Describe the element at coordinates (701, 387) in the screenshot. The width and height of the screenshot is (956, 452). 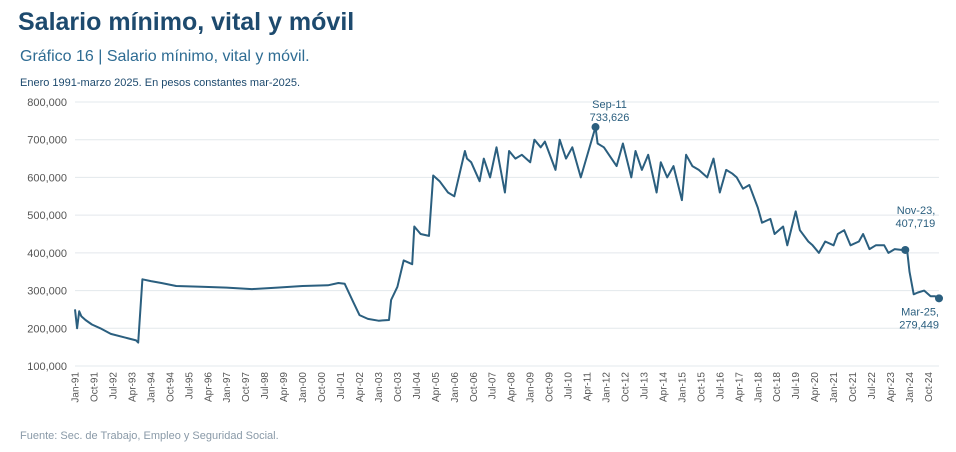
I see `x-tick-label: Oct-15` at that location.